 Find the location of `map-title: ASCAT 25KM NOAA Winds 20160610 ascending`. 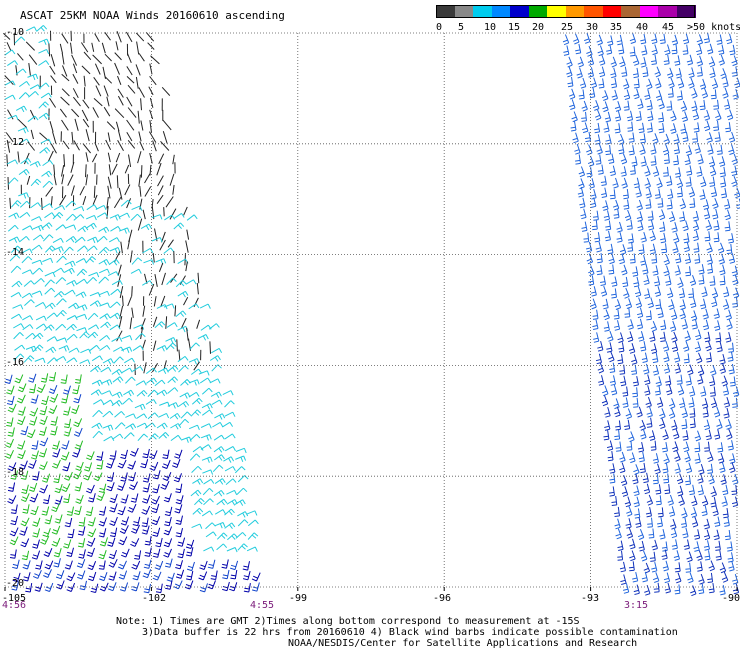

map-title: ASCAT 25KM NOAA Winds 20160610 ascending is located at coordinates (152, 15).